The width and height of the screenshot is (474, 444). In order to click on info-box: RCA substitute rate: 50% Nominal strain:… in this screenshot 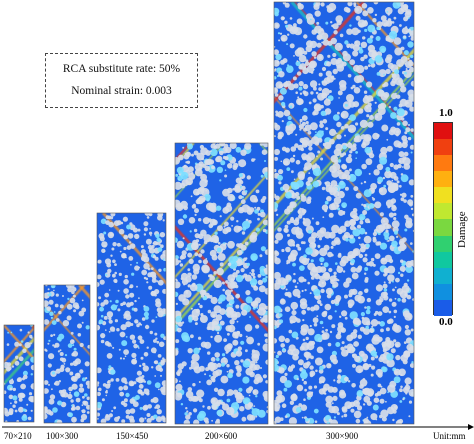, I will do `click(121, 80)`.